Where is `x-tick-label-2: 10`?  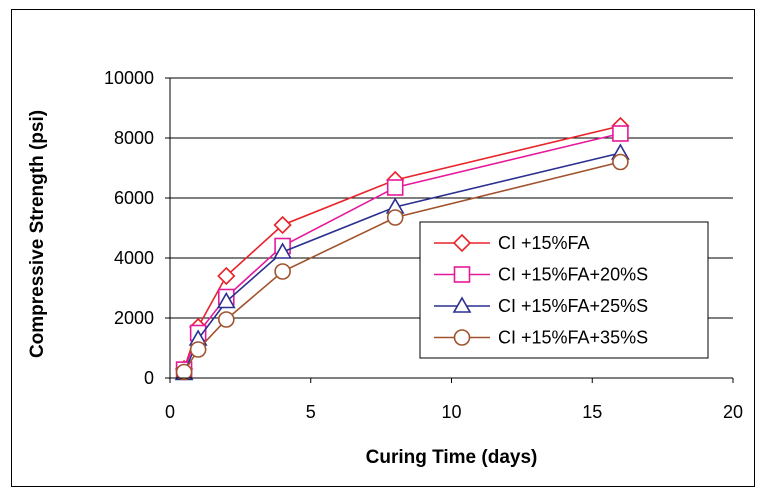
x-tick-label-2: 10 is located at coordinates (451, 412).